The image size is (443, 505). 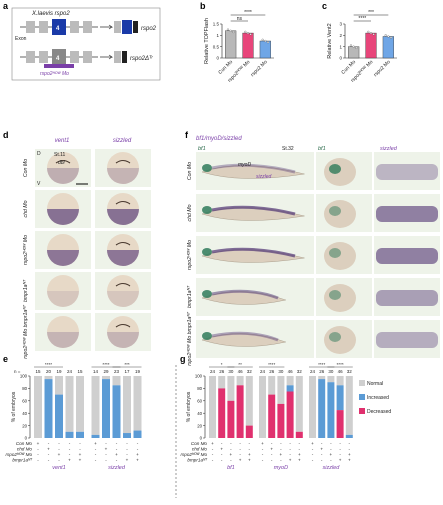 I want to click on n-value: 23, so click(x=117, y=371).